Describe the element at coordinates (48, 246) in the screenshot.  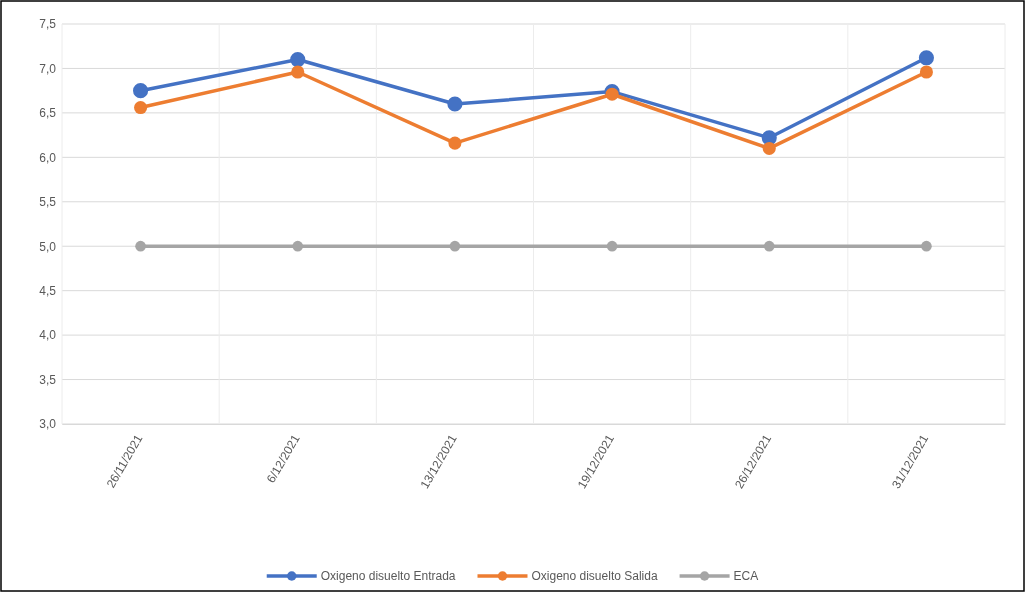
I see `y-tick-label: 5,0` at that location.